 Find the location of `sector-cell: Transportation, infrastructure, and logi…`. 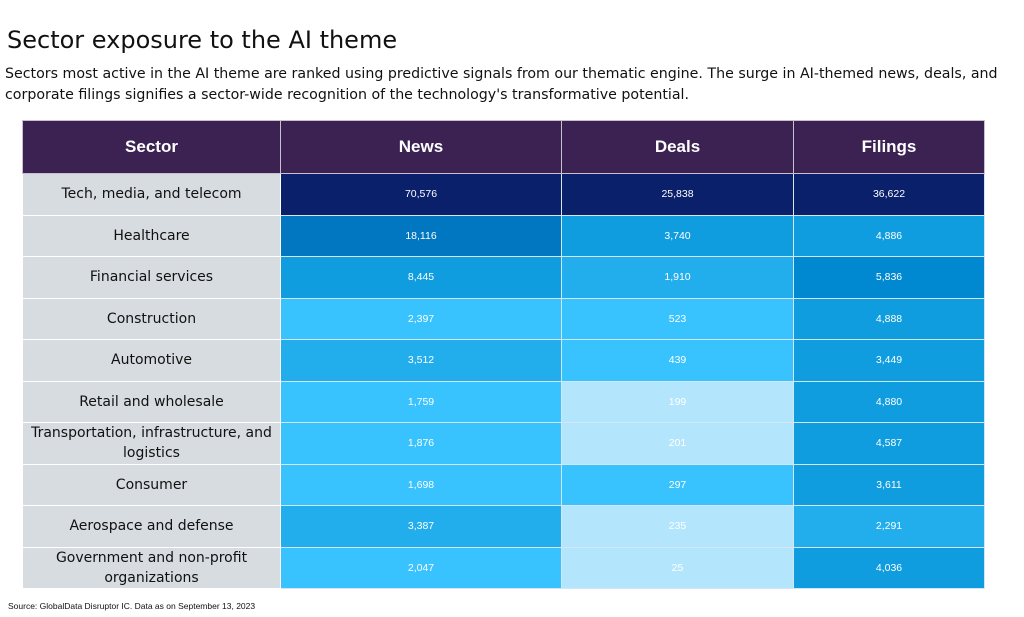

sector-cell: Transportation, infrastructure, and logi… is located at coordinates (151, 443).